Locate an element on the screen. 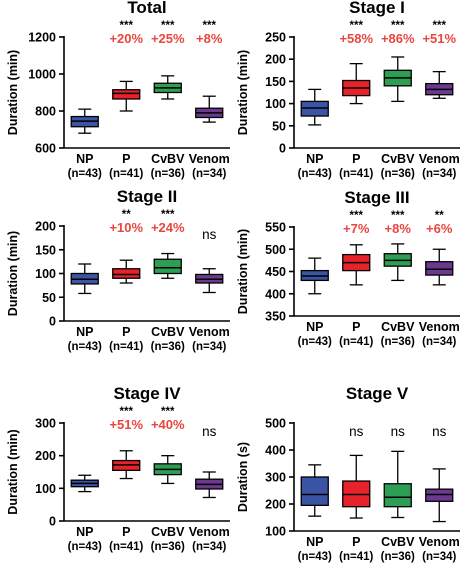 The width and height of the screenshot is (474, 563). y-tick-label: 800 is located at coordinates (45, 112).